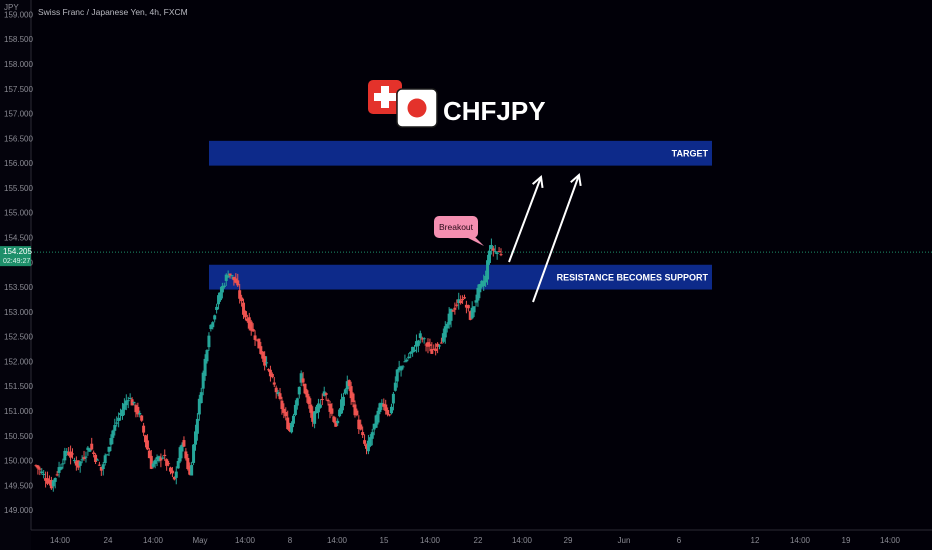 This screenshot has width=932, height=550. Describe the element at coordinates (18, 436) in the screenshot. I see `y-tick-label: 150.500` at that location.